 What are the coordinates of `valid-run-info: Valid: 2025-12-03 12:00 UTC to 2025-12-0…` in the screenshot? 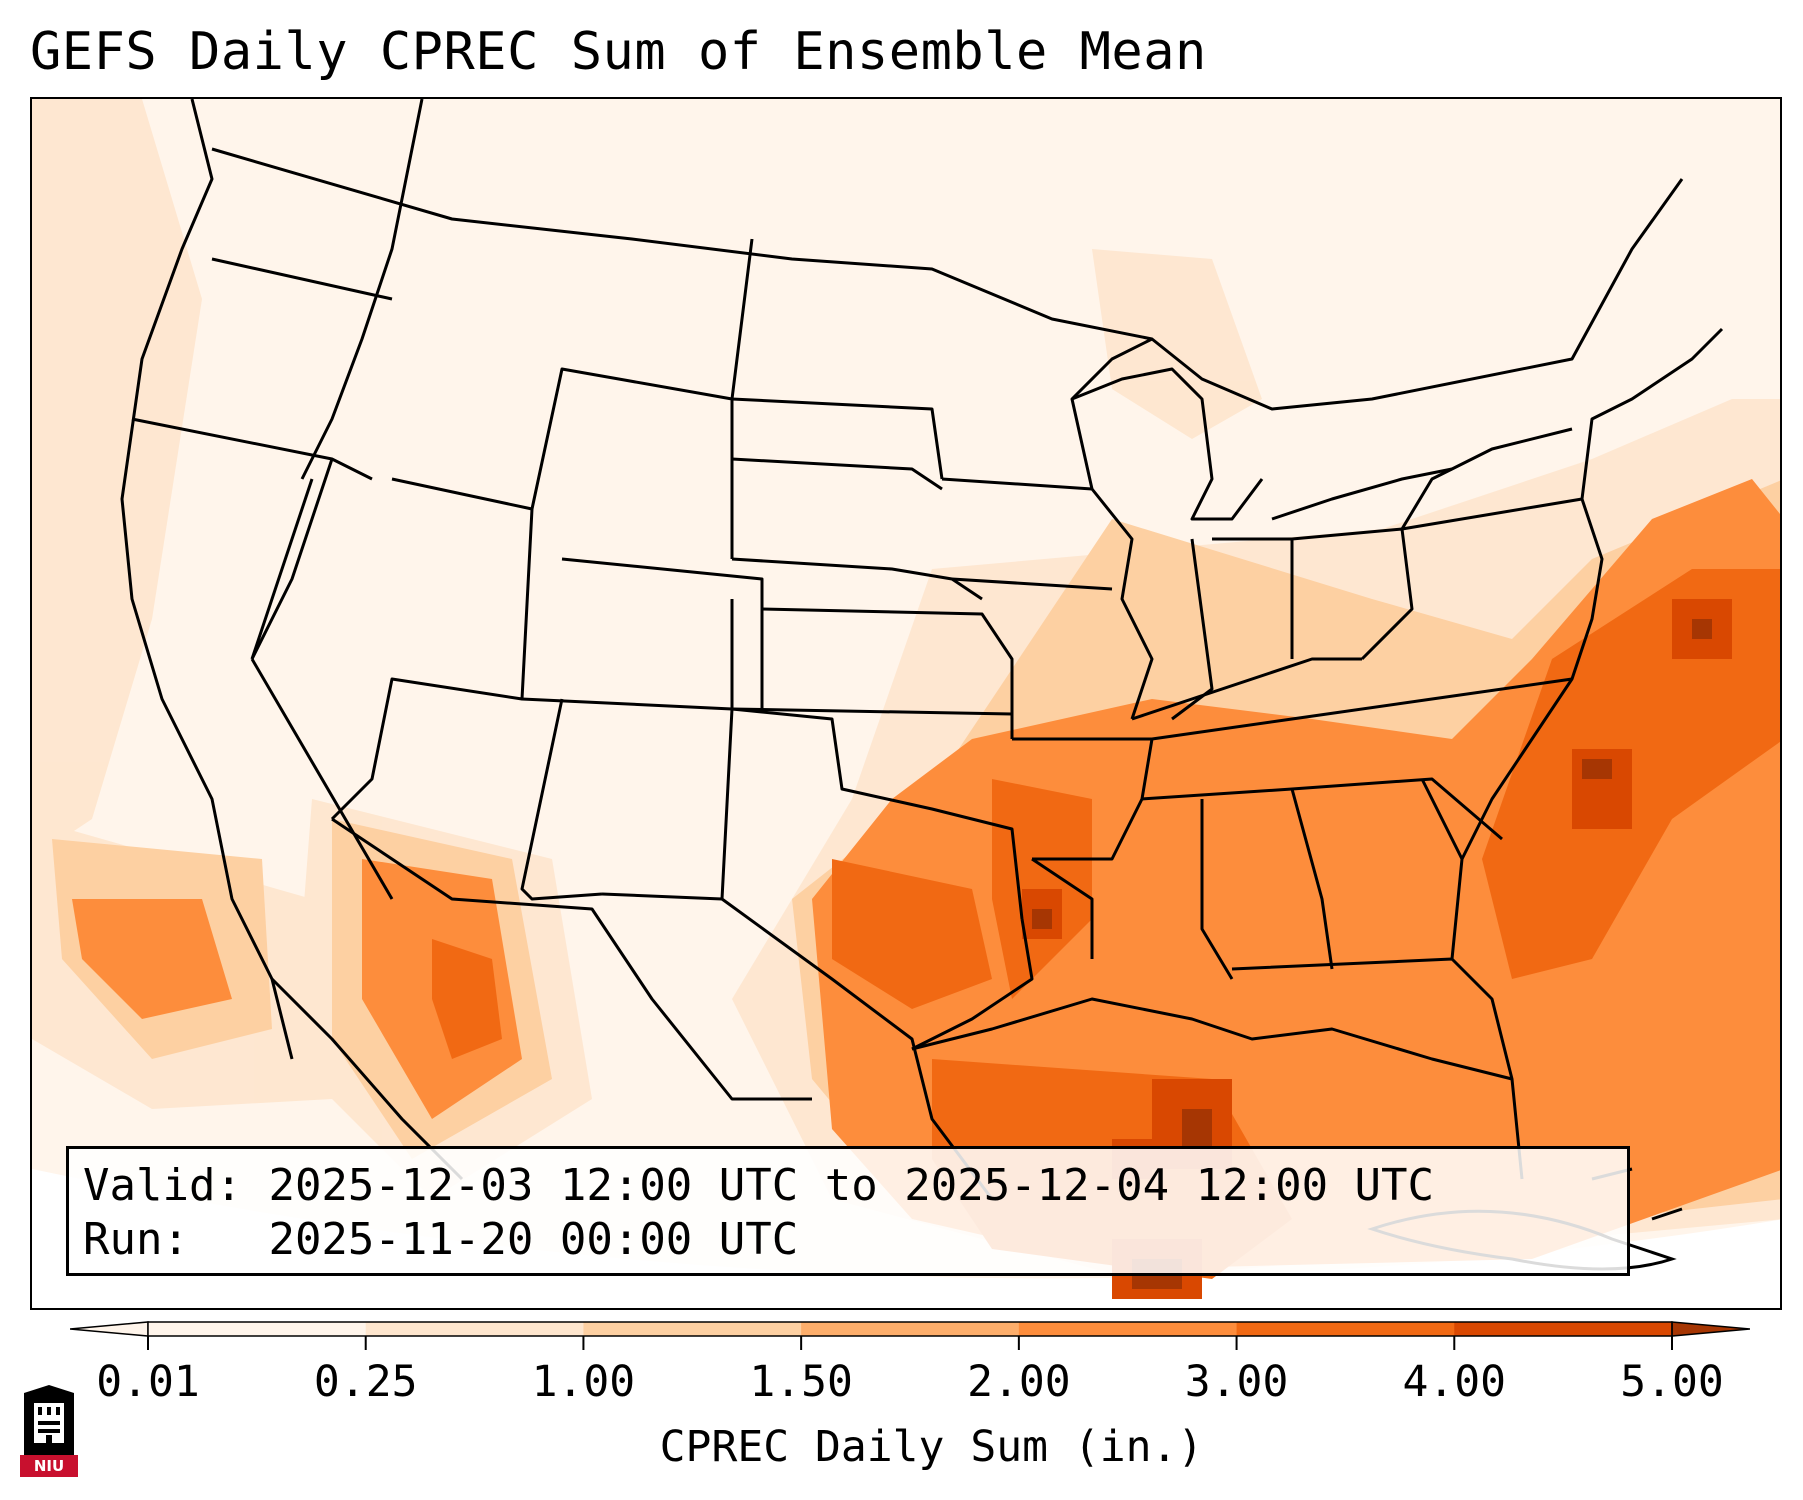 It's located at (848, 1211).